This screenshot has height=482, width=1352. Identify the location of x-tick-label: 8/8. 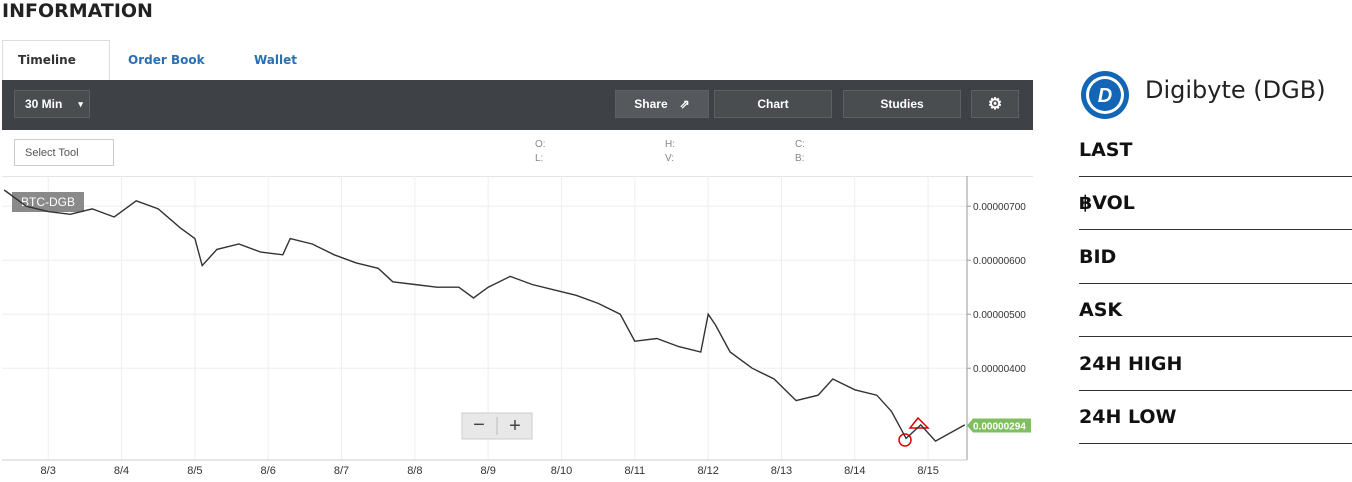
(414, 471).